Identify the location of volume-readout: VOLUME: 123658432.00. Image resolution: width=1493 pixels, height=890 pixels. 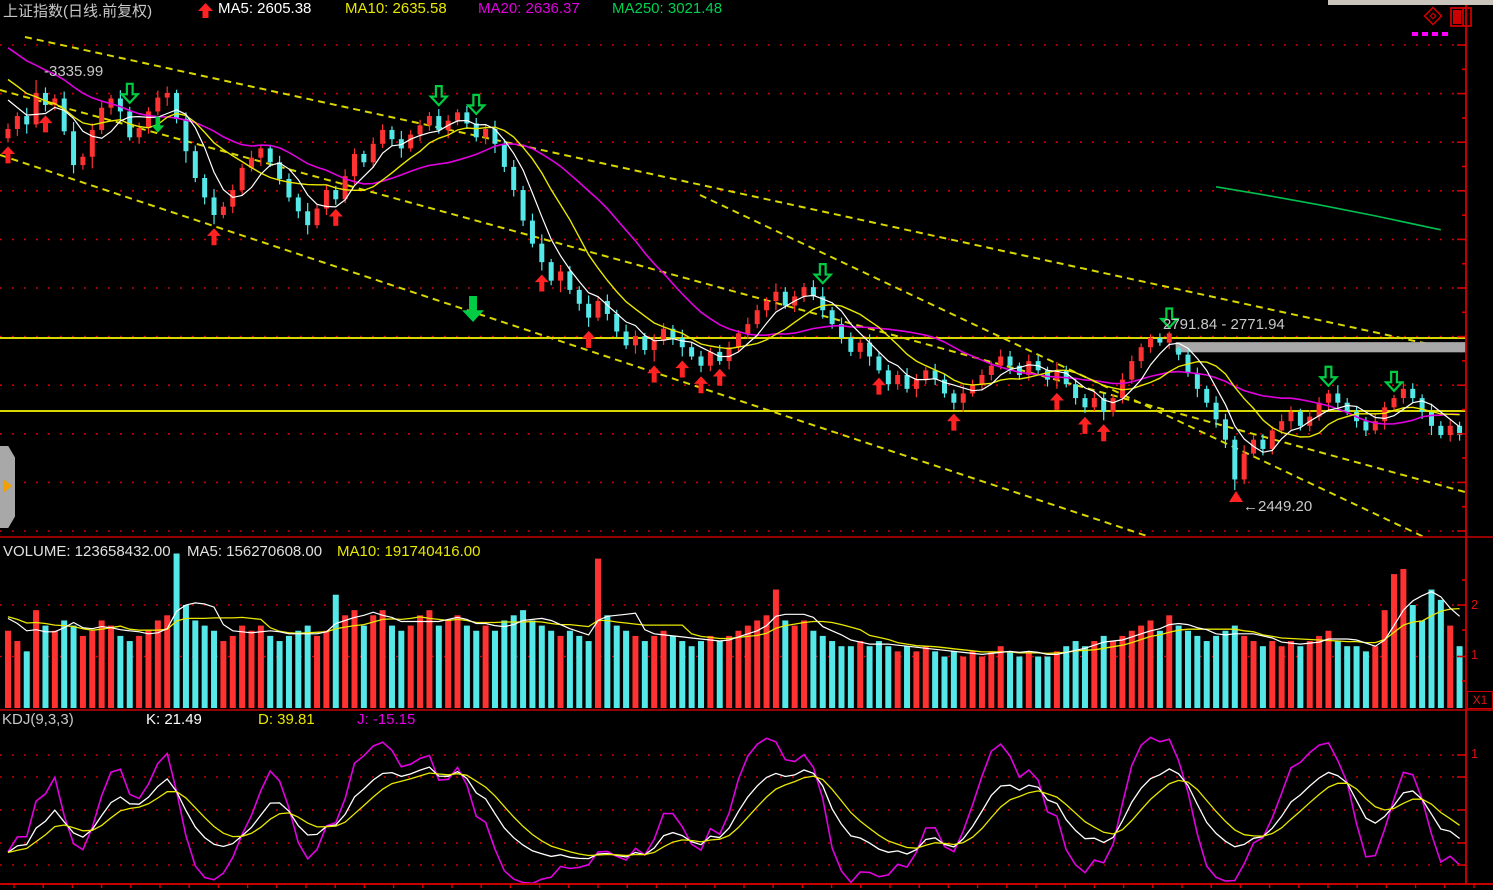
(87, 551).